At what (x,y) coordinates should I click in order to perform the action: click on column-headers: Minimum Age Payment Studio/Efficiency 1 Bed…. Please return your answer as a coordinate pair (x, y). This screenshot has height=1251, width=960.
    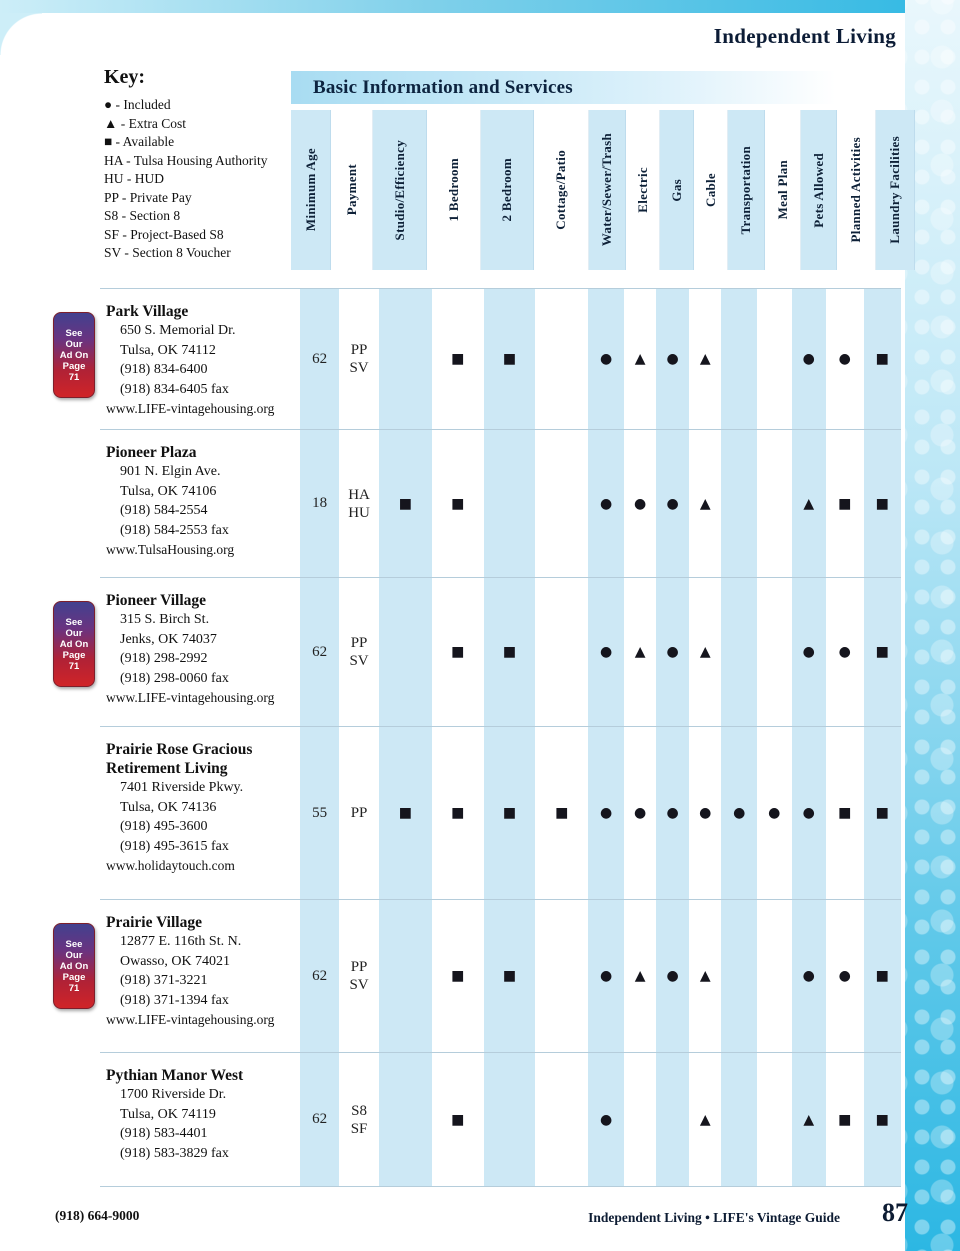
    Looking at the image, I should click on (603, 190).